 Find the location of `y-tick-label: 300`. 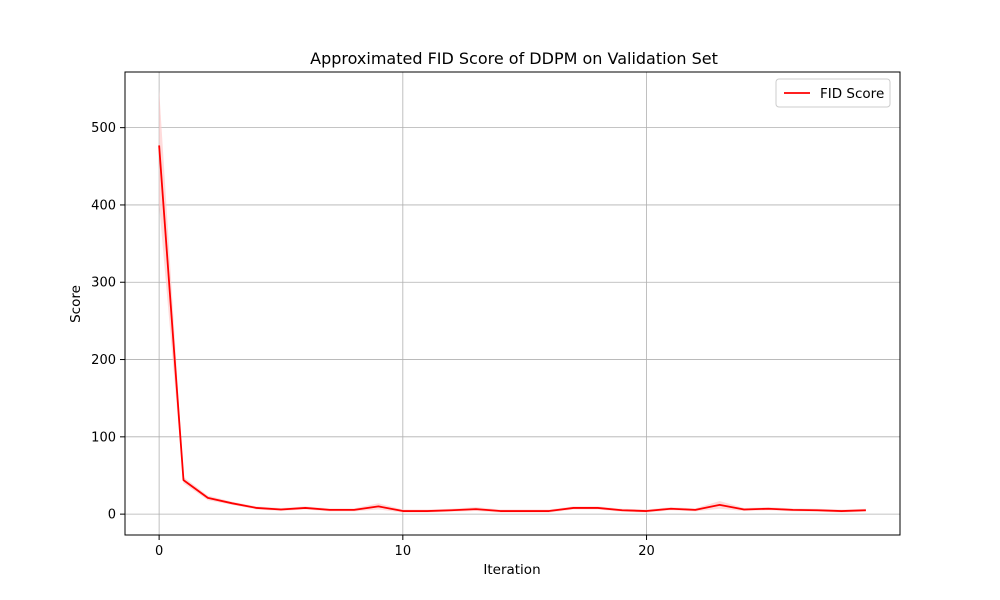

y-tick-label: 300 is located at coordinates (103, 283).